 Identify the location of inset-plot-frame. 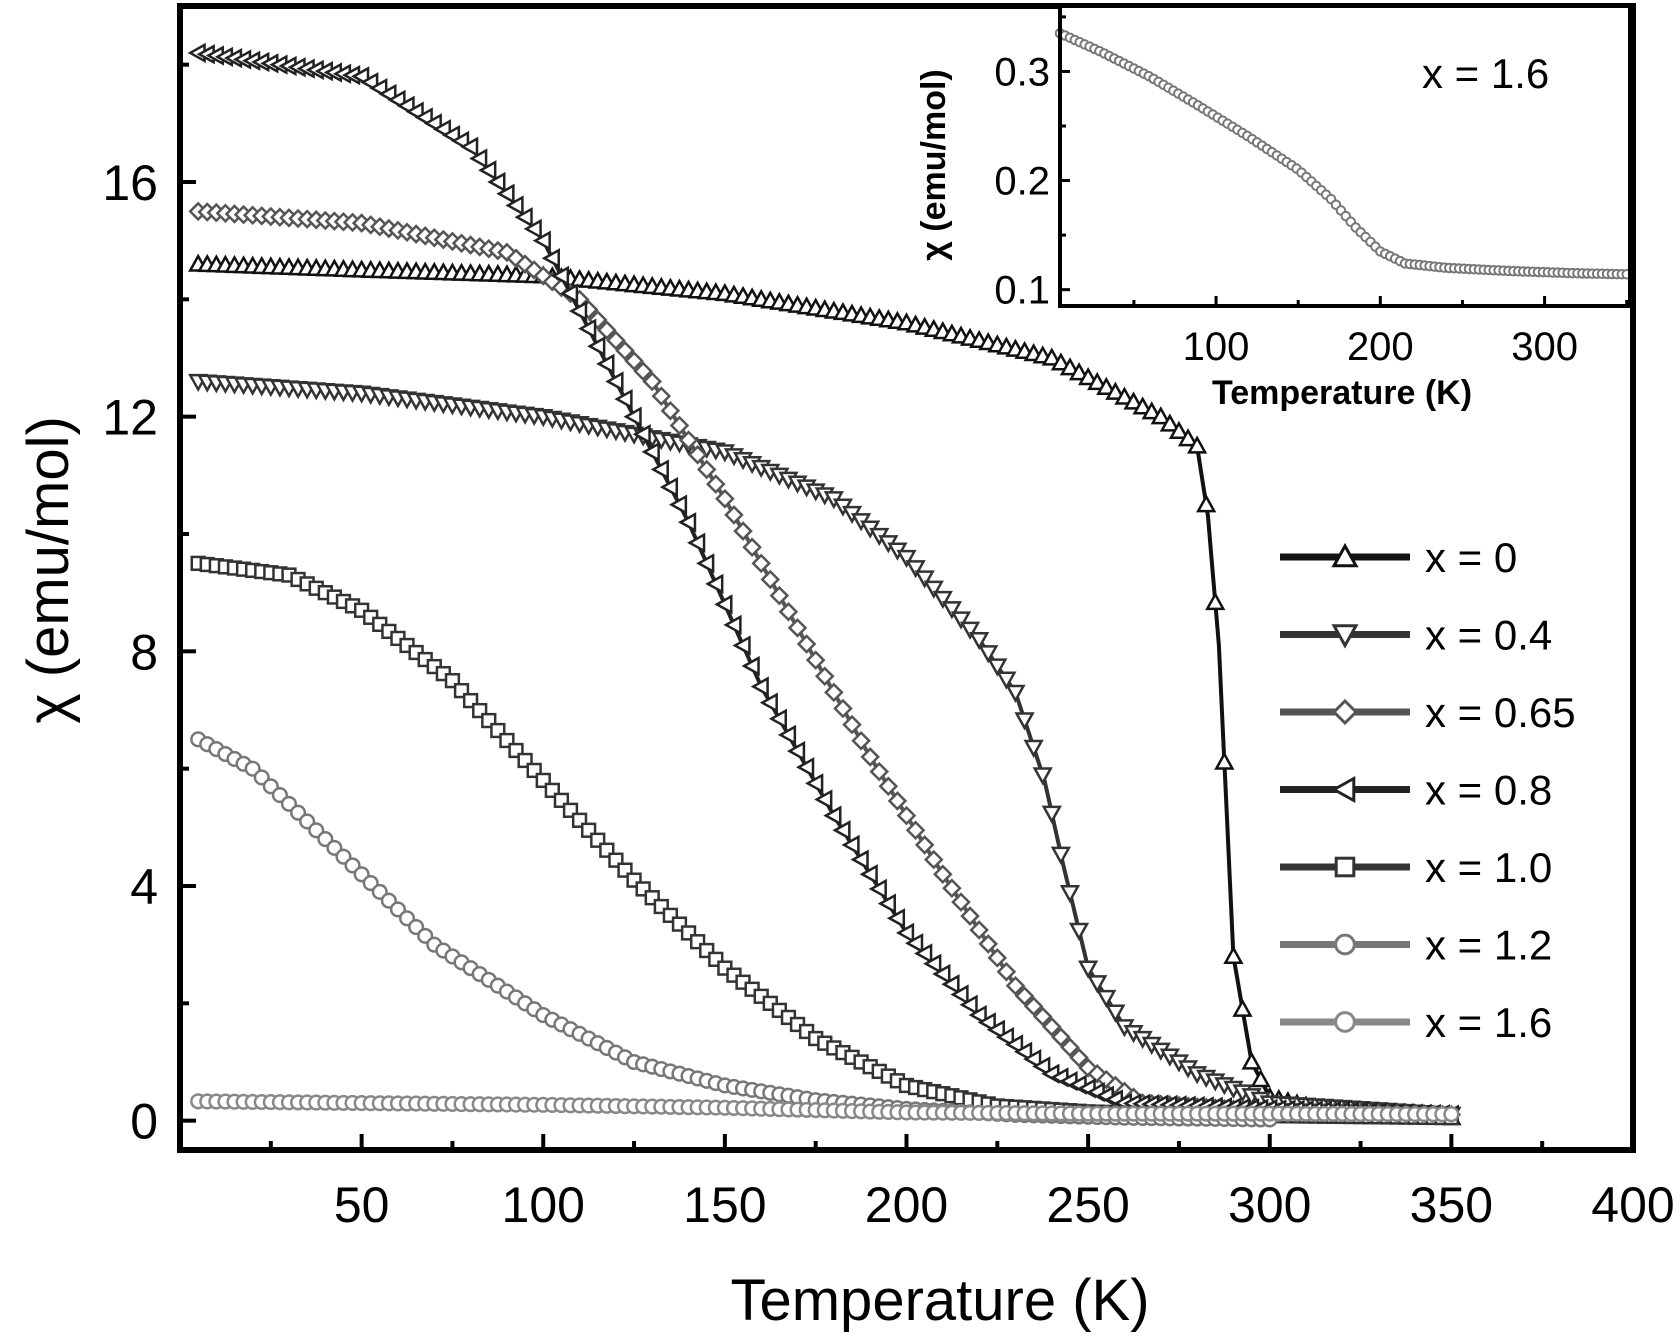
(1345, 156).